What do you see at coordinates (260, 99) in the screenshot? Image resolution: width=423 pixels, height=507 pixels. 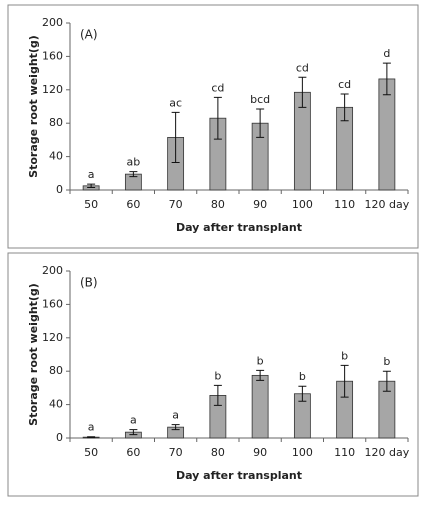 I see `significance-label: bcd` at bounding box center [260, 99].